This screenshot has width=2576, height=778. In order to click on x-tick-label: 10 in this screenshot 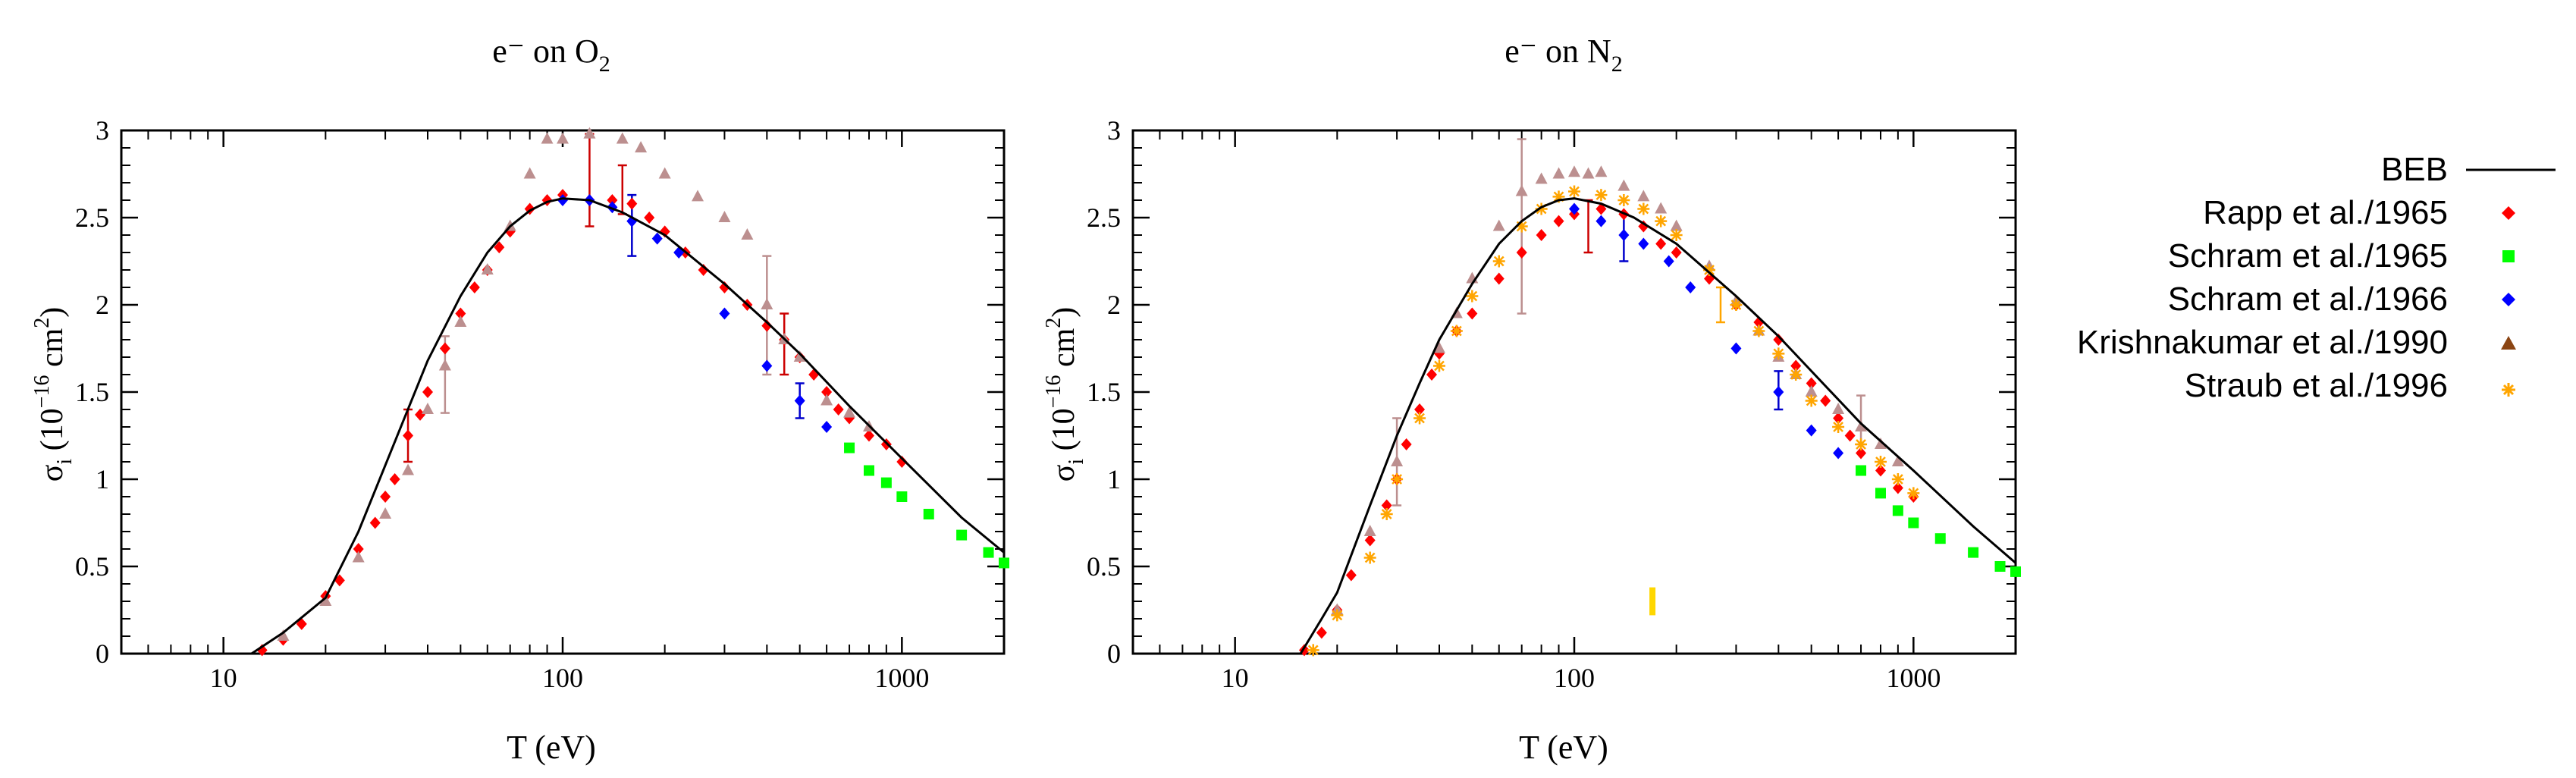, I will do `click(223, 678)`.